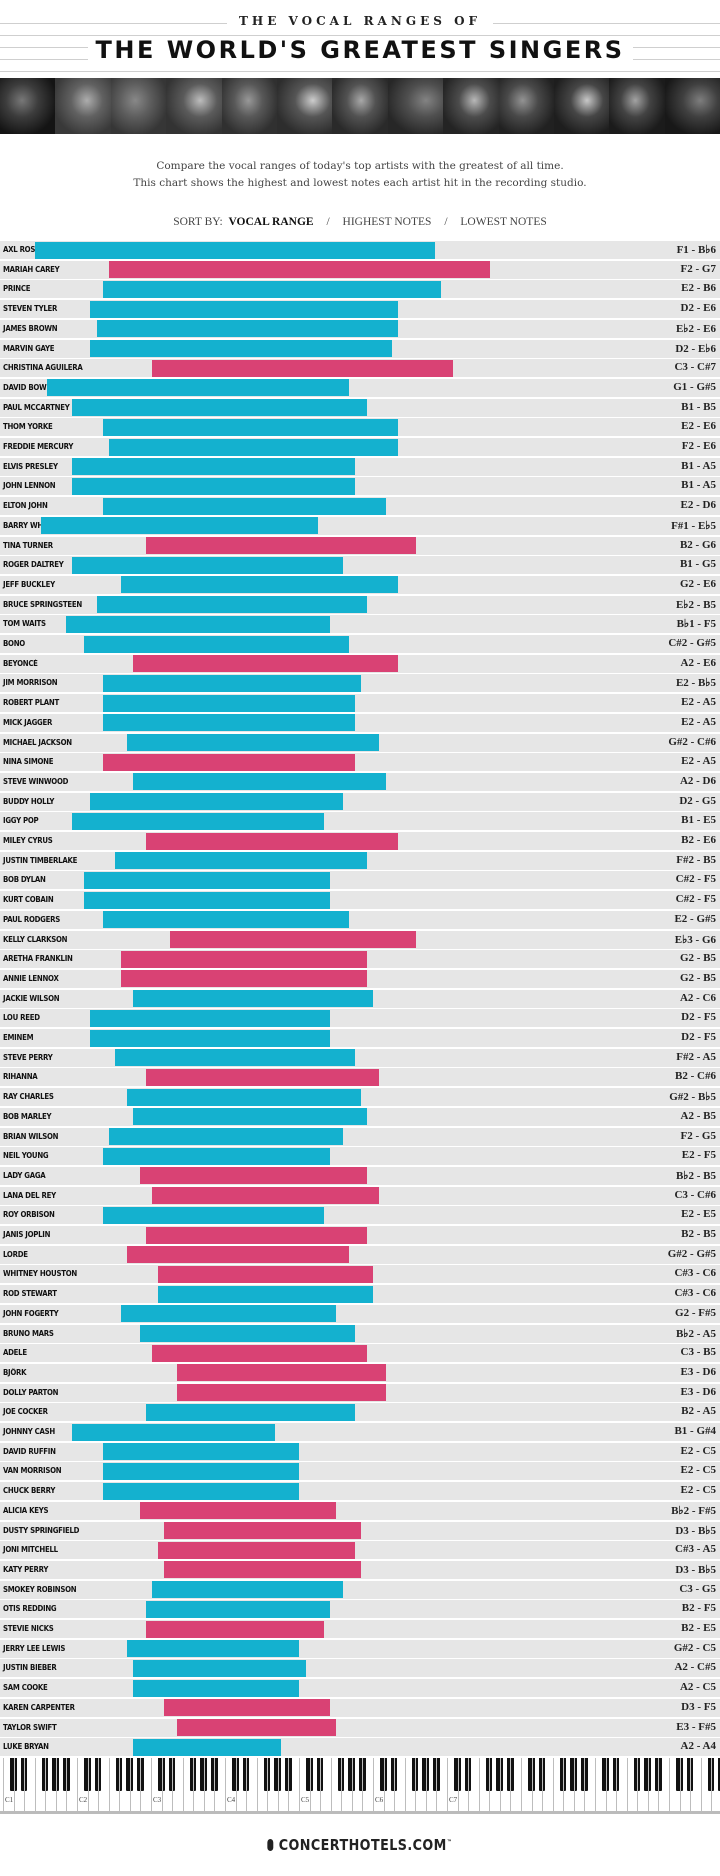 This screenshot has width=720, height=1876. I want to click on sort-lowest-notes: LOWEST NOTES, so click(503, 222).